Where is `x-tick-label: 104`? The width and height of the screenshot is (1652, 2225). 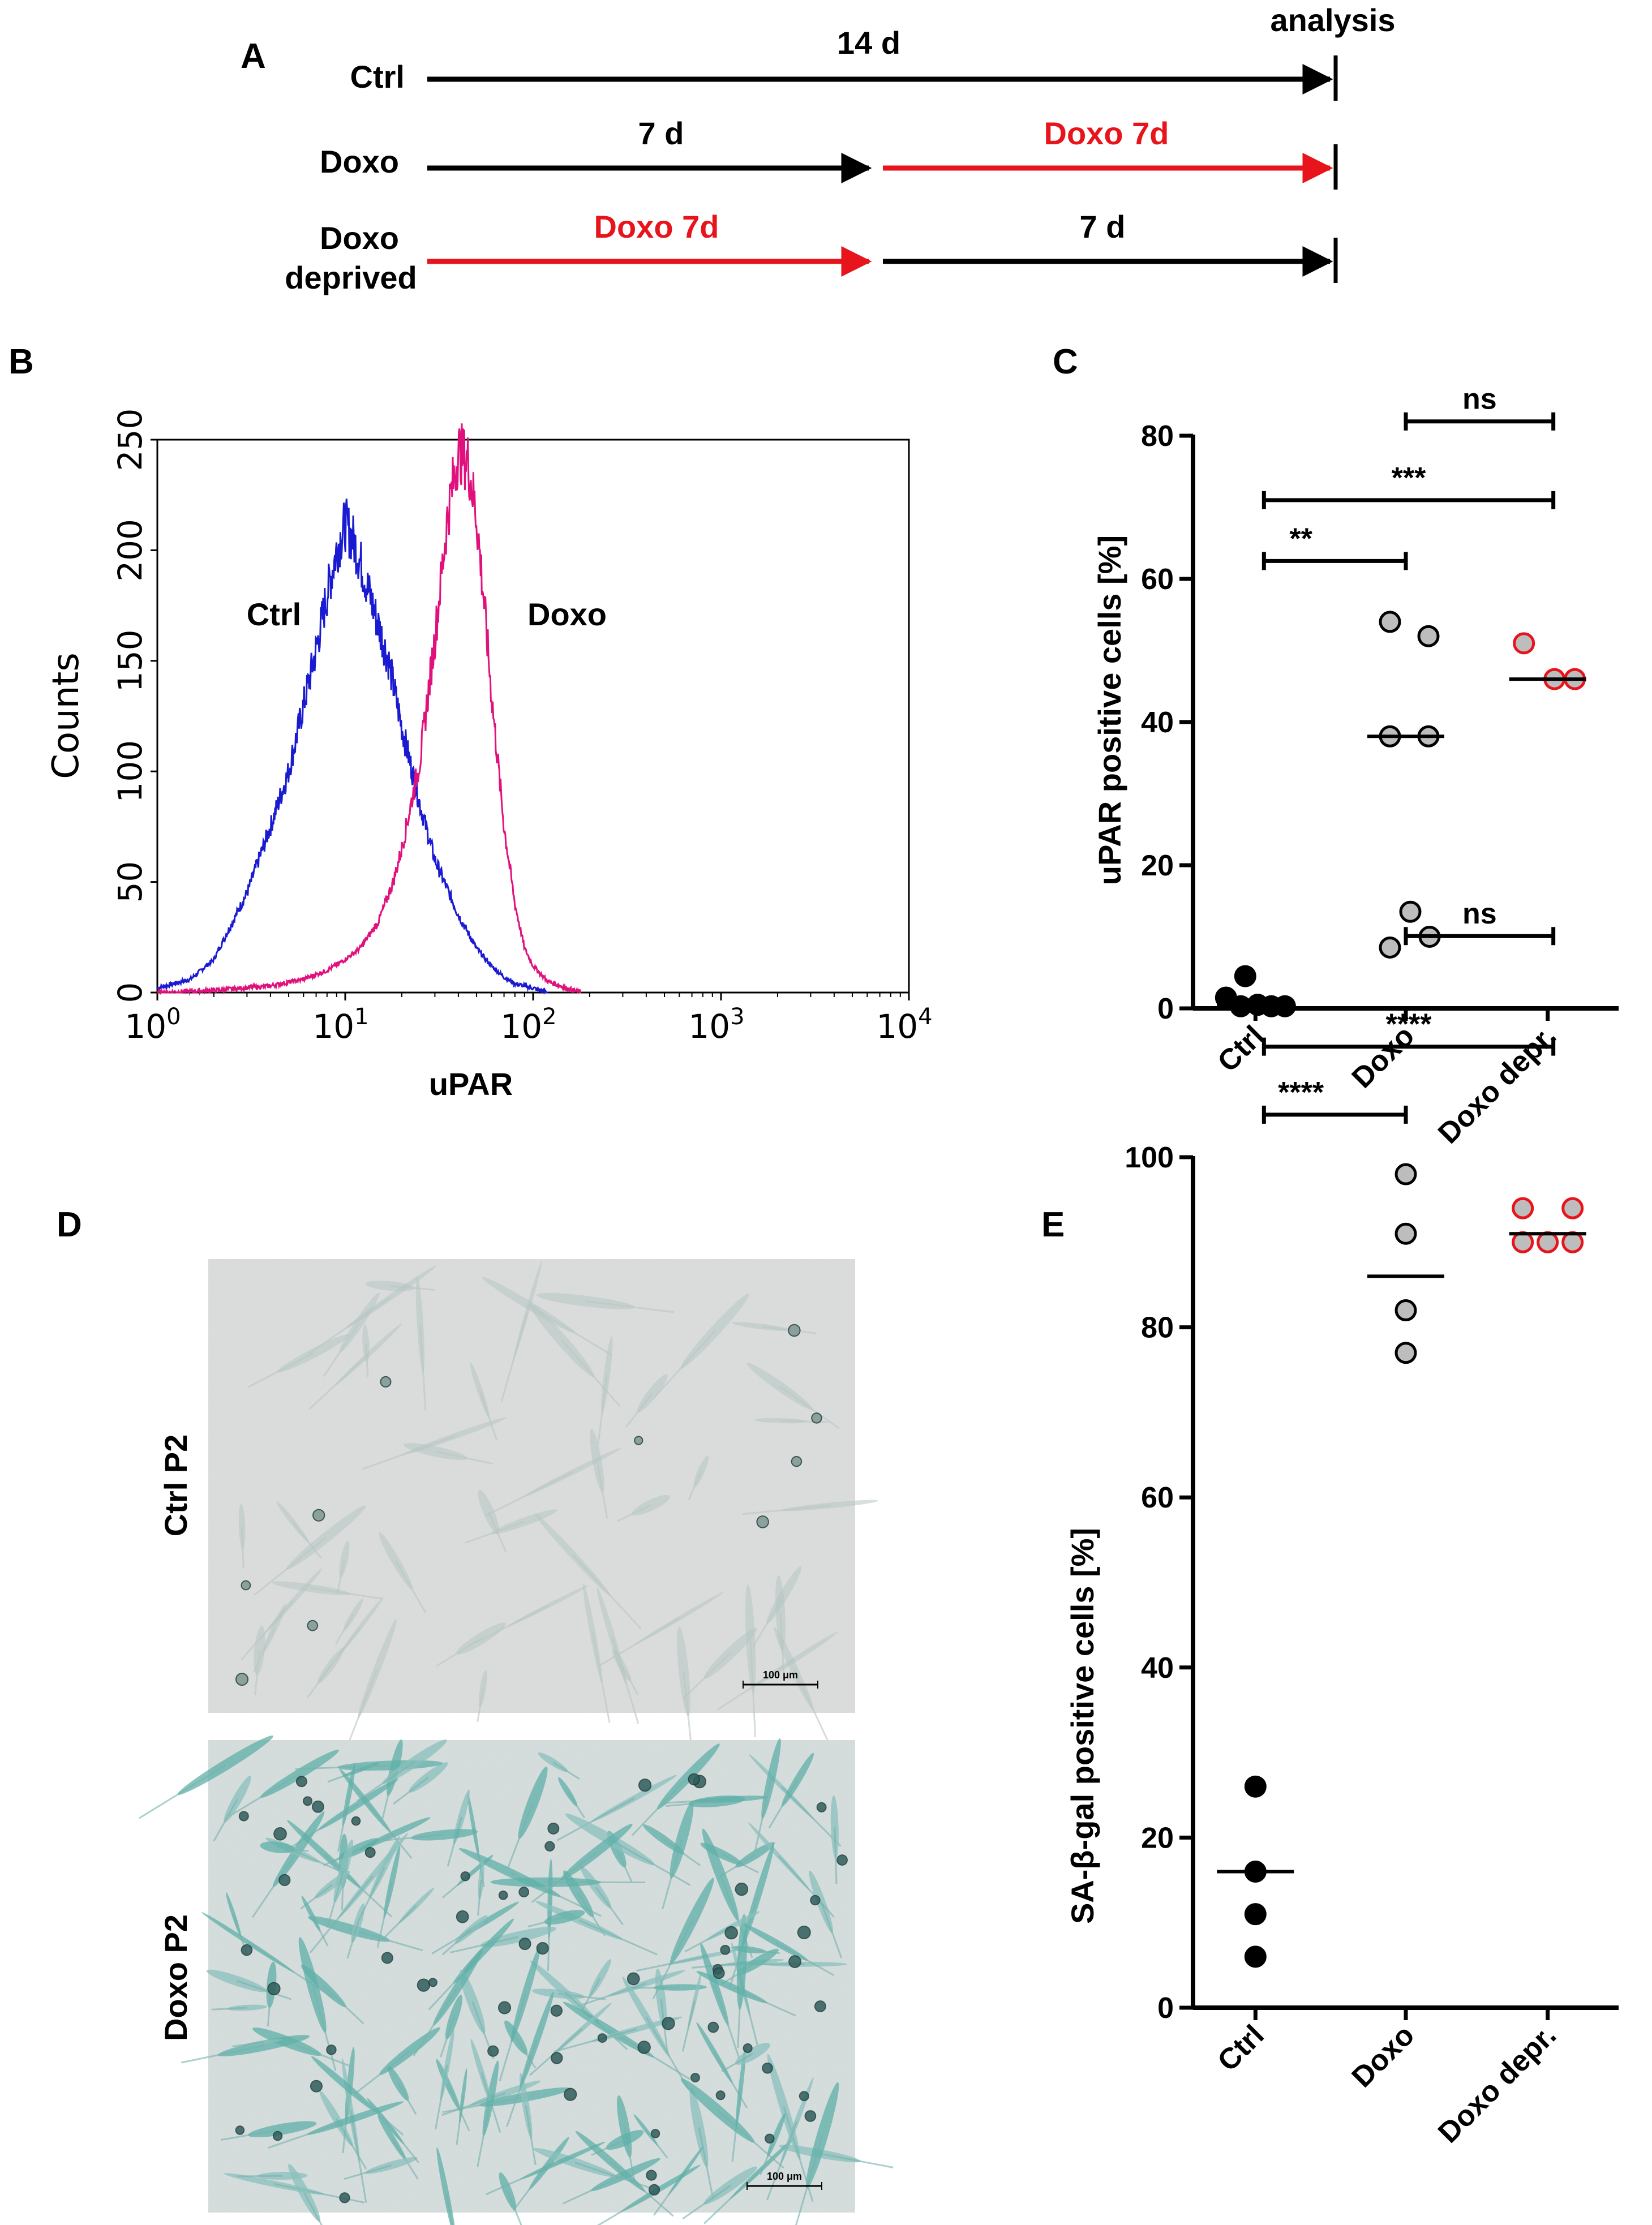 x-tick-label: 104 is located at coordinates (904, 1025).